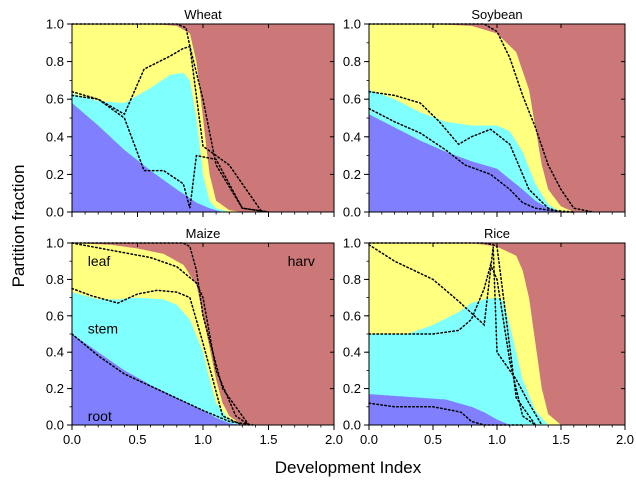  I want to click on panel-title: Maize, so click(203, 233).